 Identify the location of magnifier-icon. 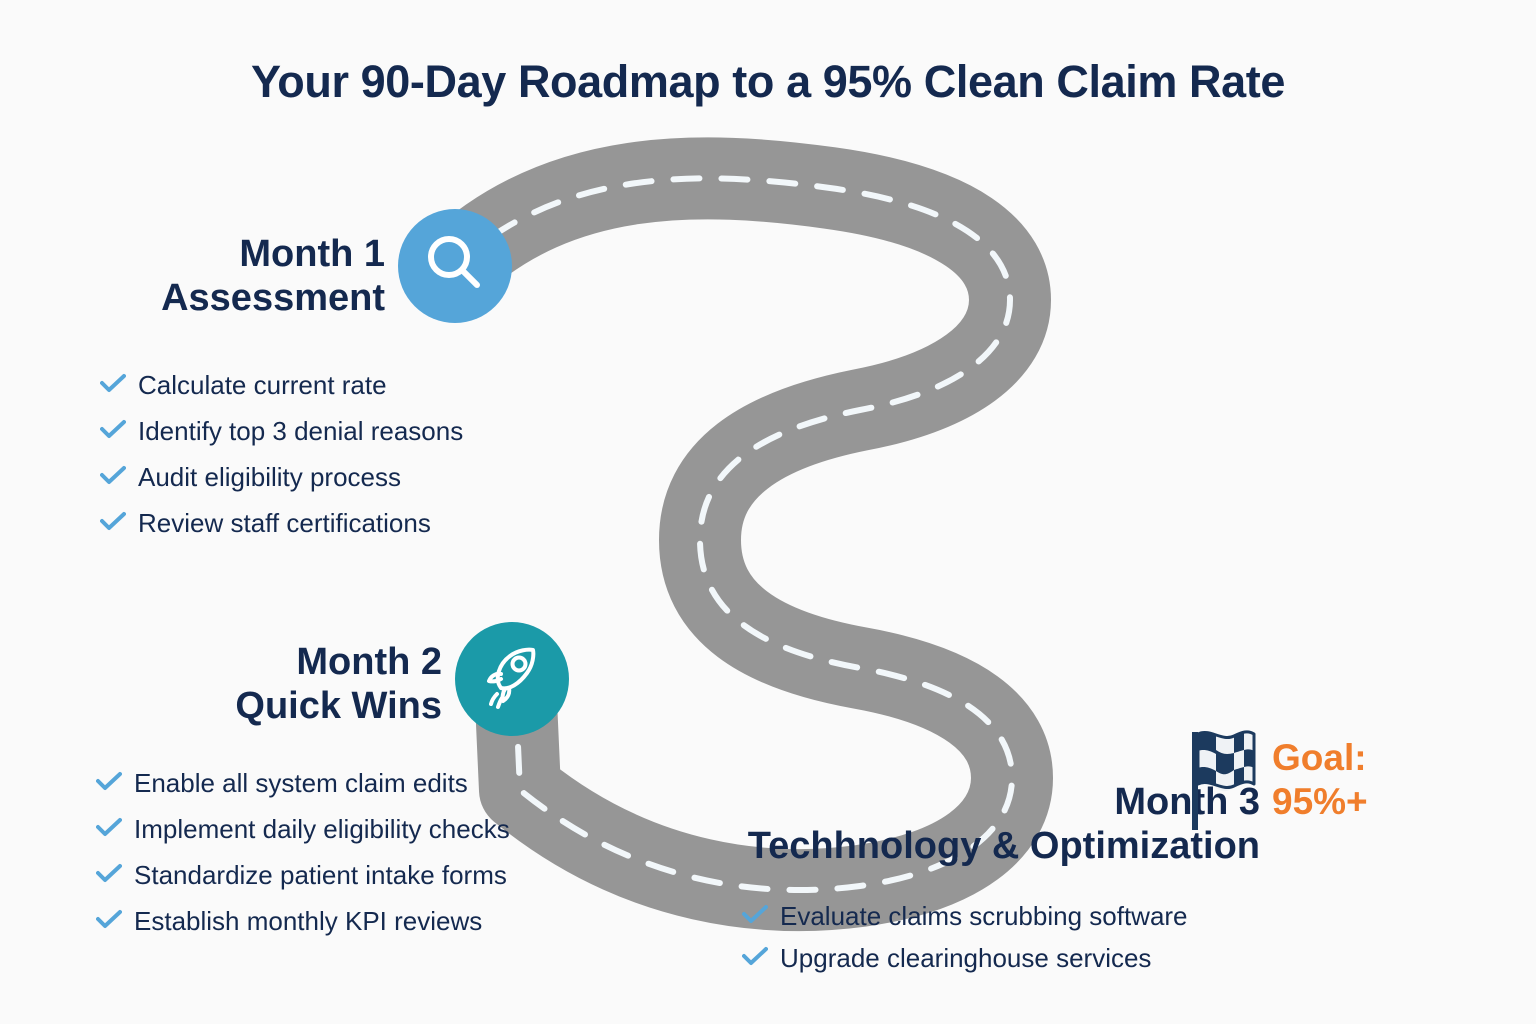
(455, 266).